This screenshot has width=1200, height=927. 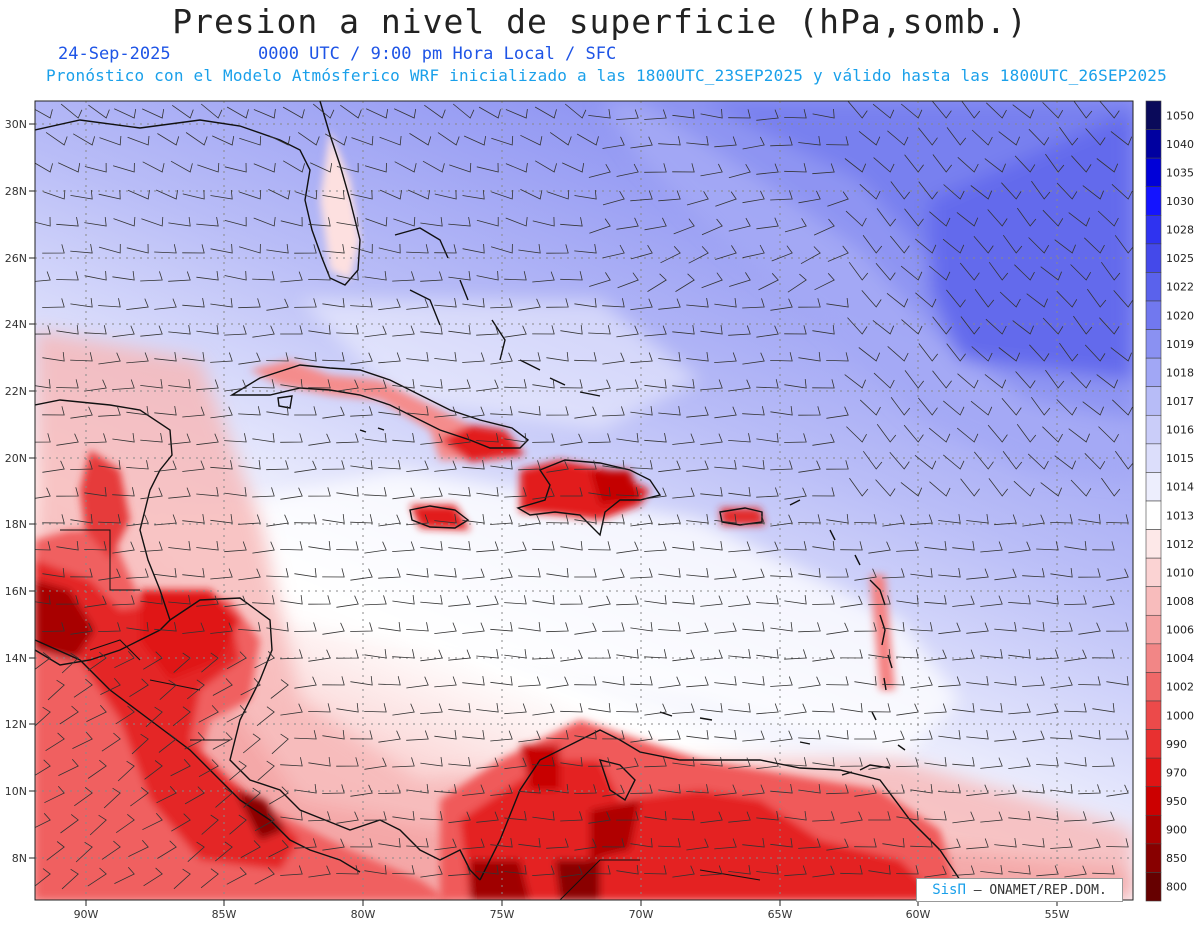 I want to click on colorbar-label: 900, so click(x=1176, y=830).